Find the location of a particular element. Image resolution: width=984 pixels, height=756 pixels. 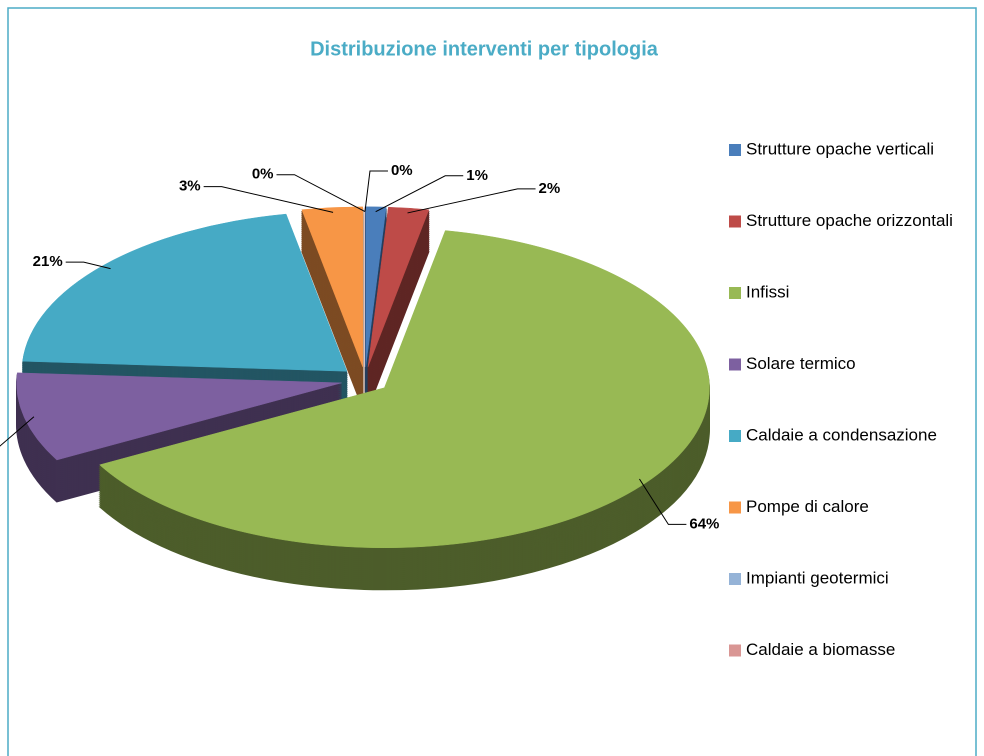

legend-label: Impianti geotermici is located at coordinates (817, 577).